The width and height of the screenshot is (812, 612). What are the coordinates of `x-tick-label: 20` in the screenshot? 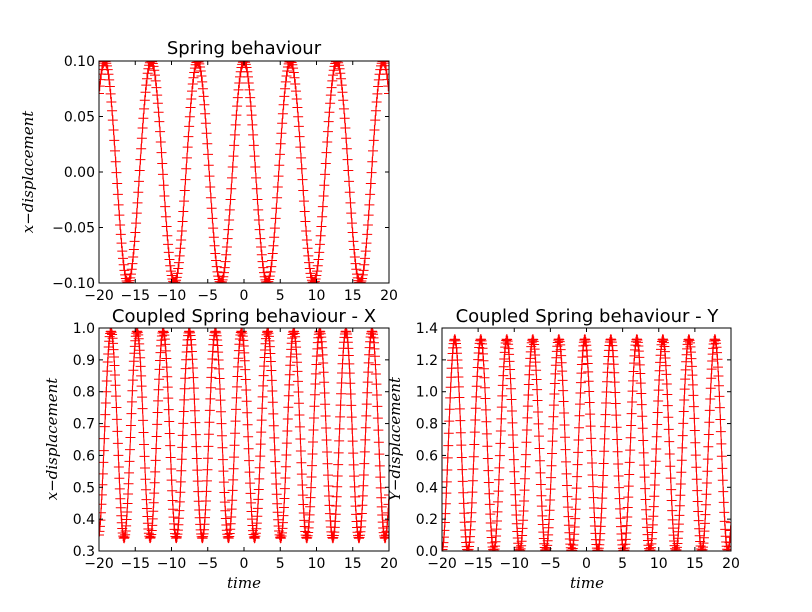 It's located at (389, 296).